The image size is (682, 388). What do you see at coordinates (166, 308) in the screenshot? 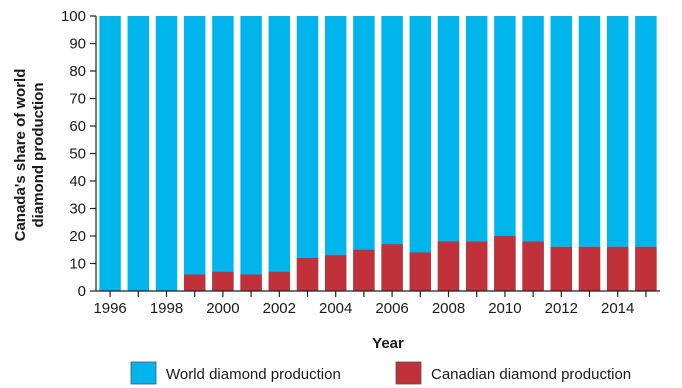
I see `x-tick-label-1998: 1998` at bounding box center [166, 308].